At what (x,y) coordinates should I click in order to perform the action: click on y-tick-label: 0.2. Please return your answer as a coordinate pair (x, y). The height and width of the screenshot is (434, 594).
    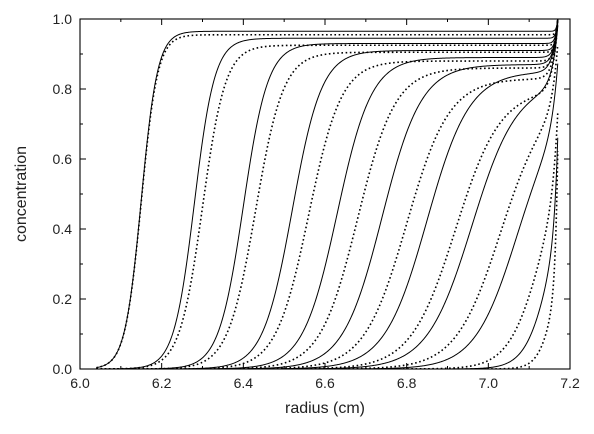
    Looking at the image, I should click on (63, 299).